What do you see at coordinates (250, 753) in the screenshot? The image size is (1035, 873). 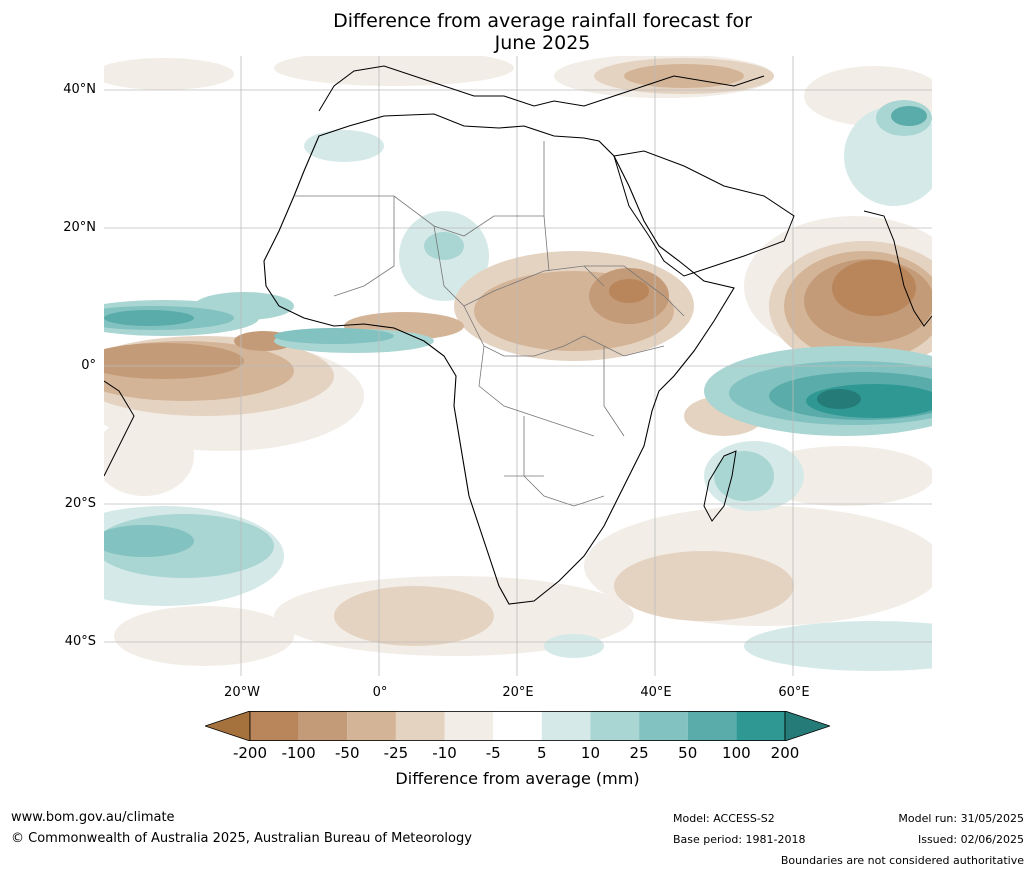 I see `colorbar-tick-label: -200` at bounding box center [250, 753].